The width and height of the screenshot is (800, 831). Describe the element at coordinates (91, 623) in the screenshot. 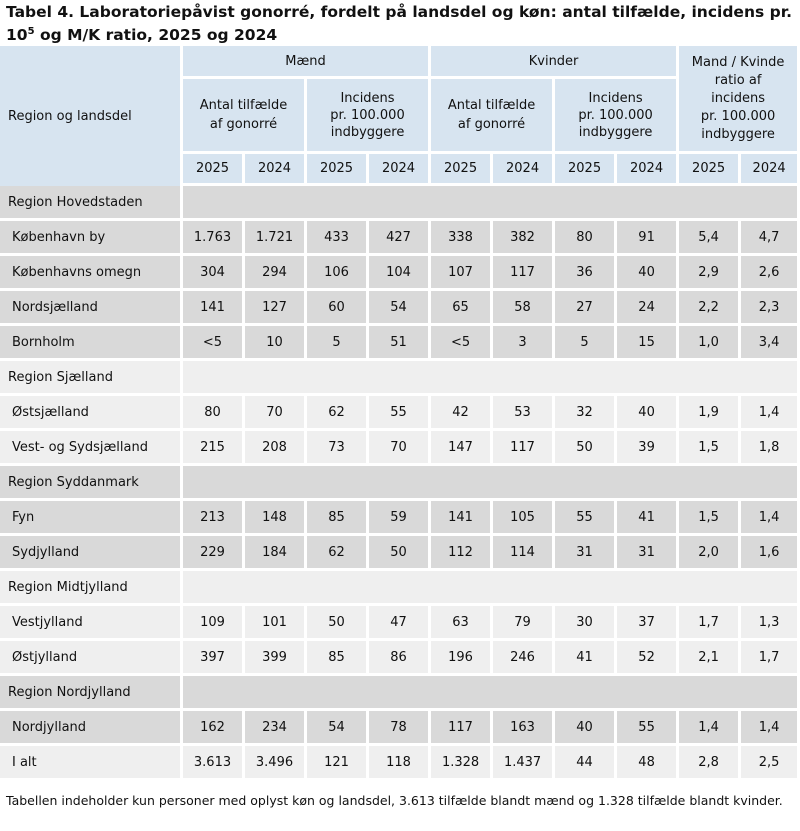

I see `landsdel-name-cell: Vestjylland` at that location.